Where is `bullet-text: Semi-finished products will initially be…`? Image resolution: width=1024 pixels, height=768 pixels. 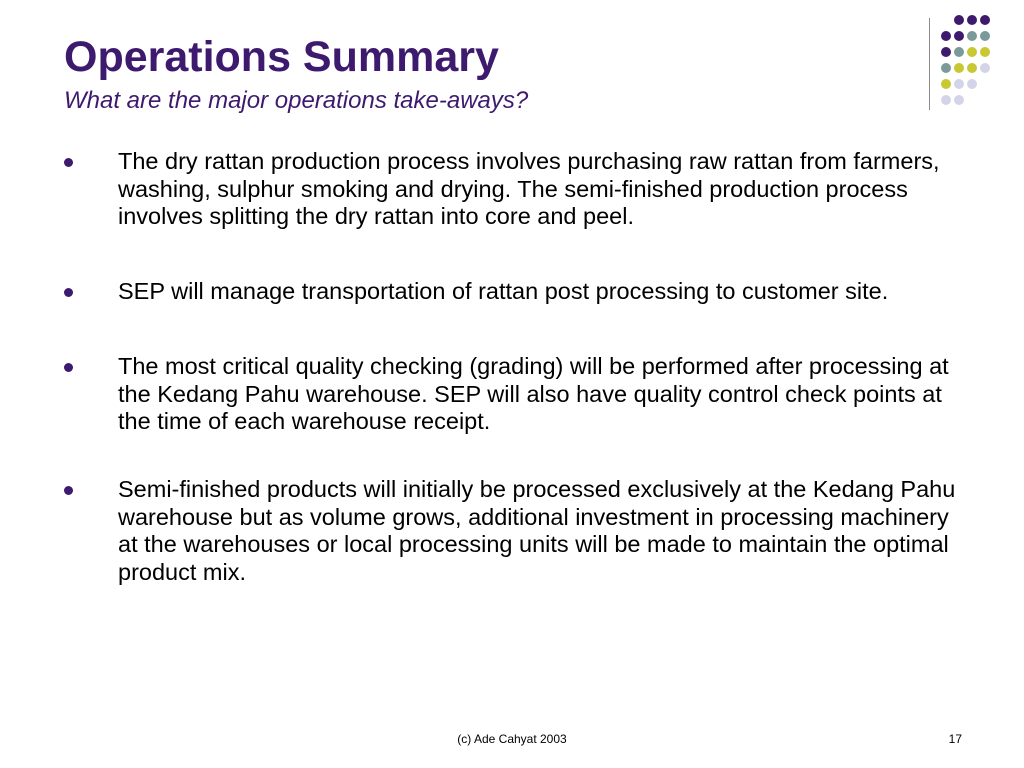
bullet-text: Semi-finished products will initially be… is located at coordinates (537, 530).